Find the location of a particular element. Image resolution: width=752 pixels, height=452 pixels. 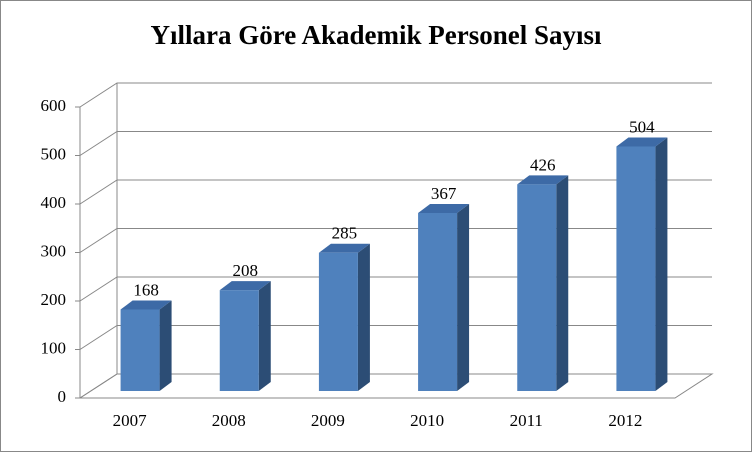

y-tick-label: 300 is located at coordinates (54, 250).